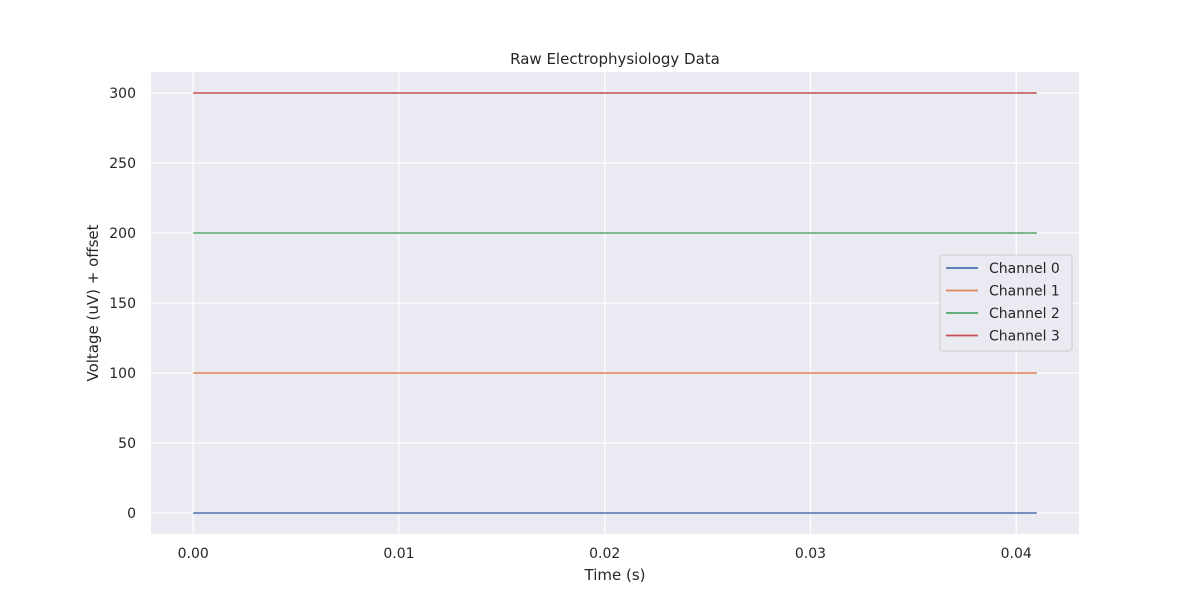 This screenshot has height=600, width=1200. What do you see at coordinates (810, 554) in the screenshot?
I see `x-tick-label: 0.03` at bounding box center [810, 554].